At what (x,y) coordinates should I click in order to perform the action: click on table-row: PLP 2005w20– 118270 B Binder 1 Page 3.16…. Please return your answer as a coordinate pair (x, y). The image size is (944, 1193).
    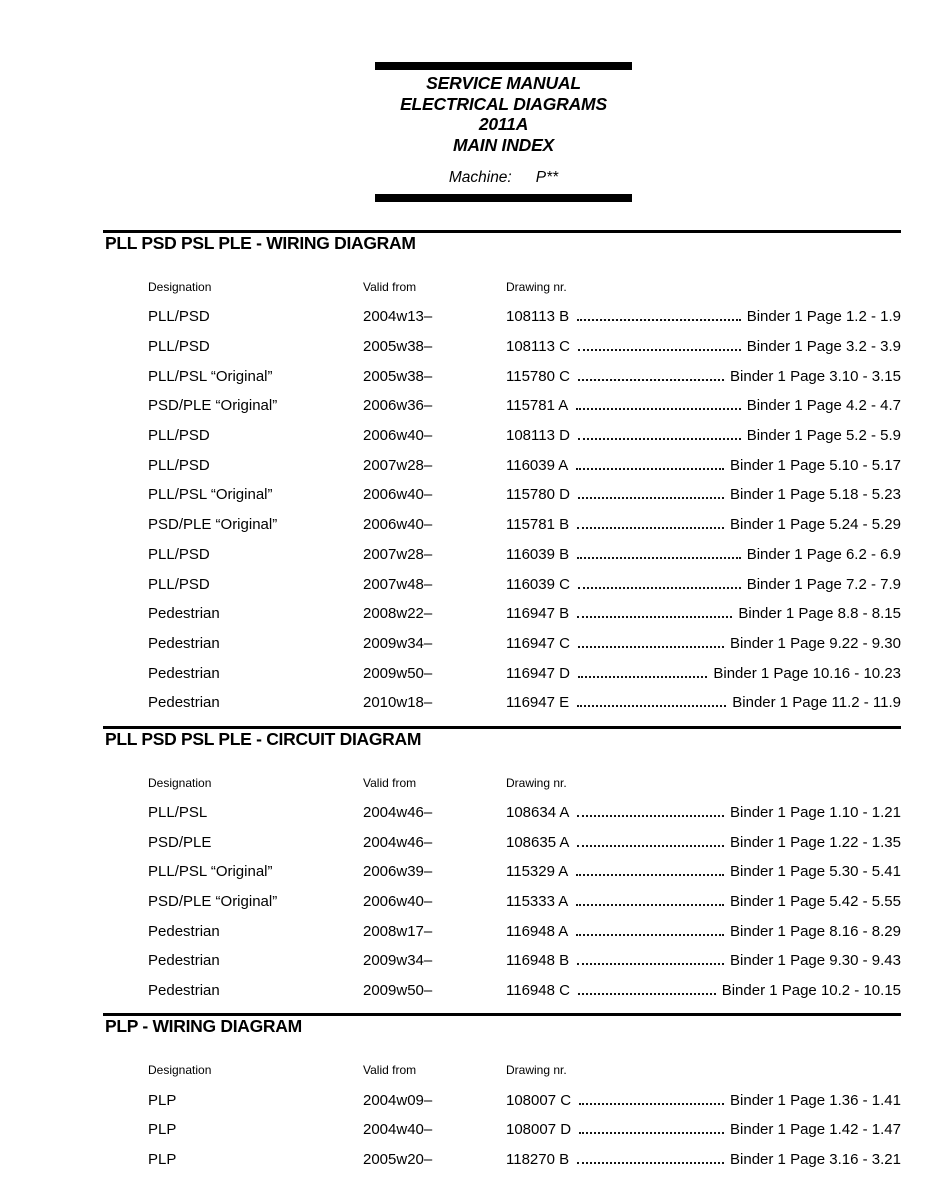
    Looking at the image, I should click on (502, 1160).